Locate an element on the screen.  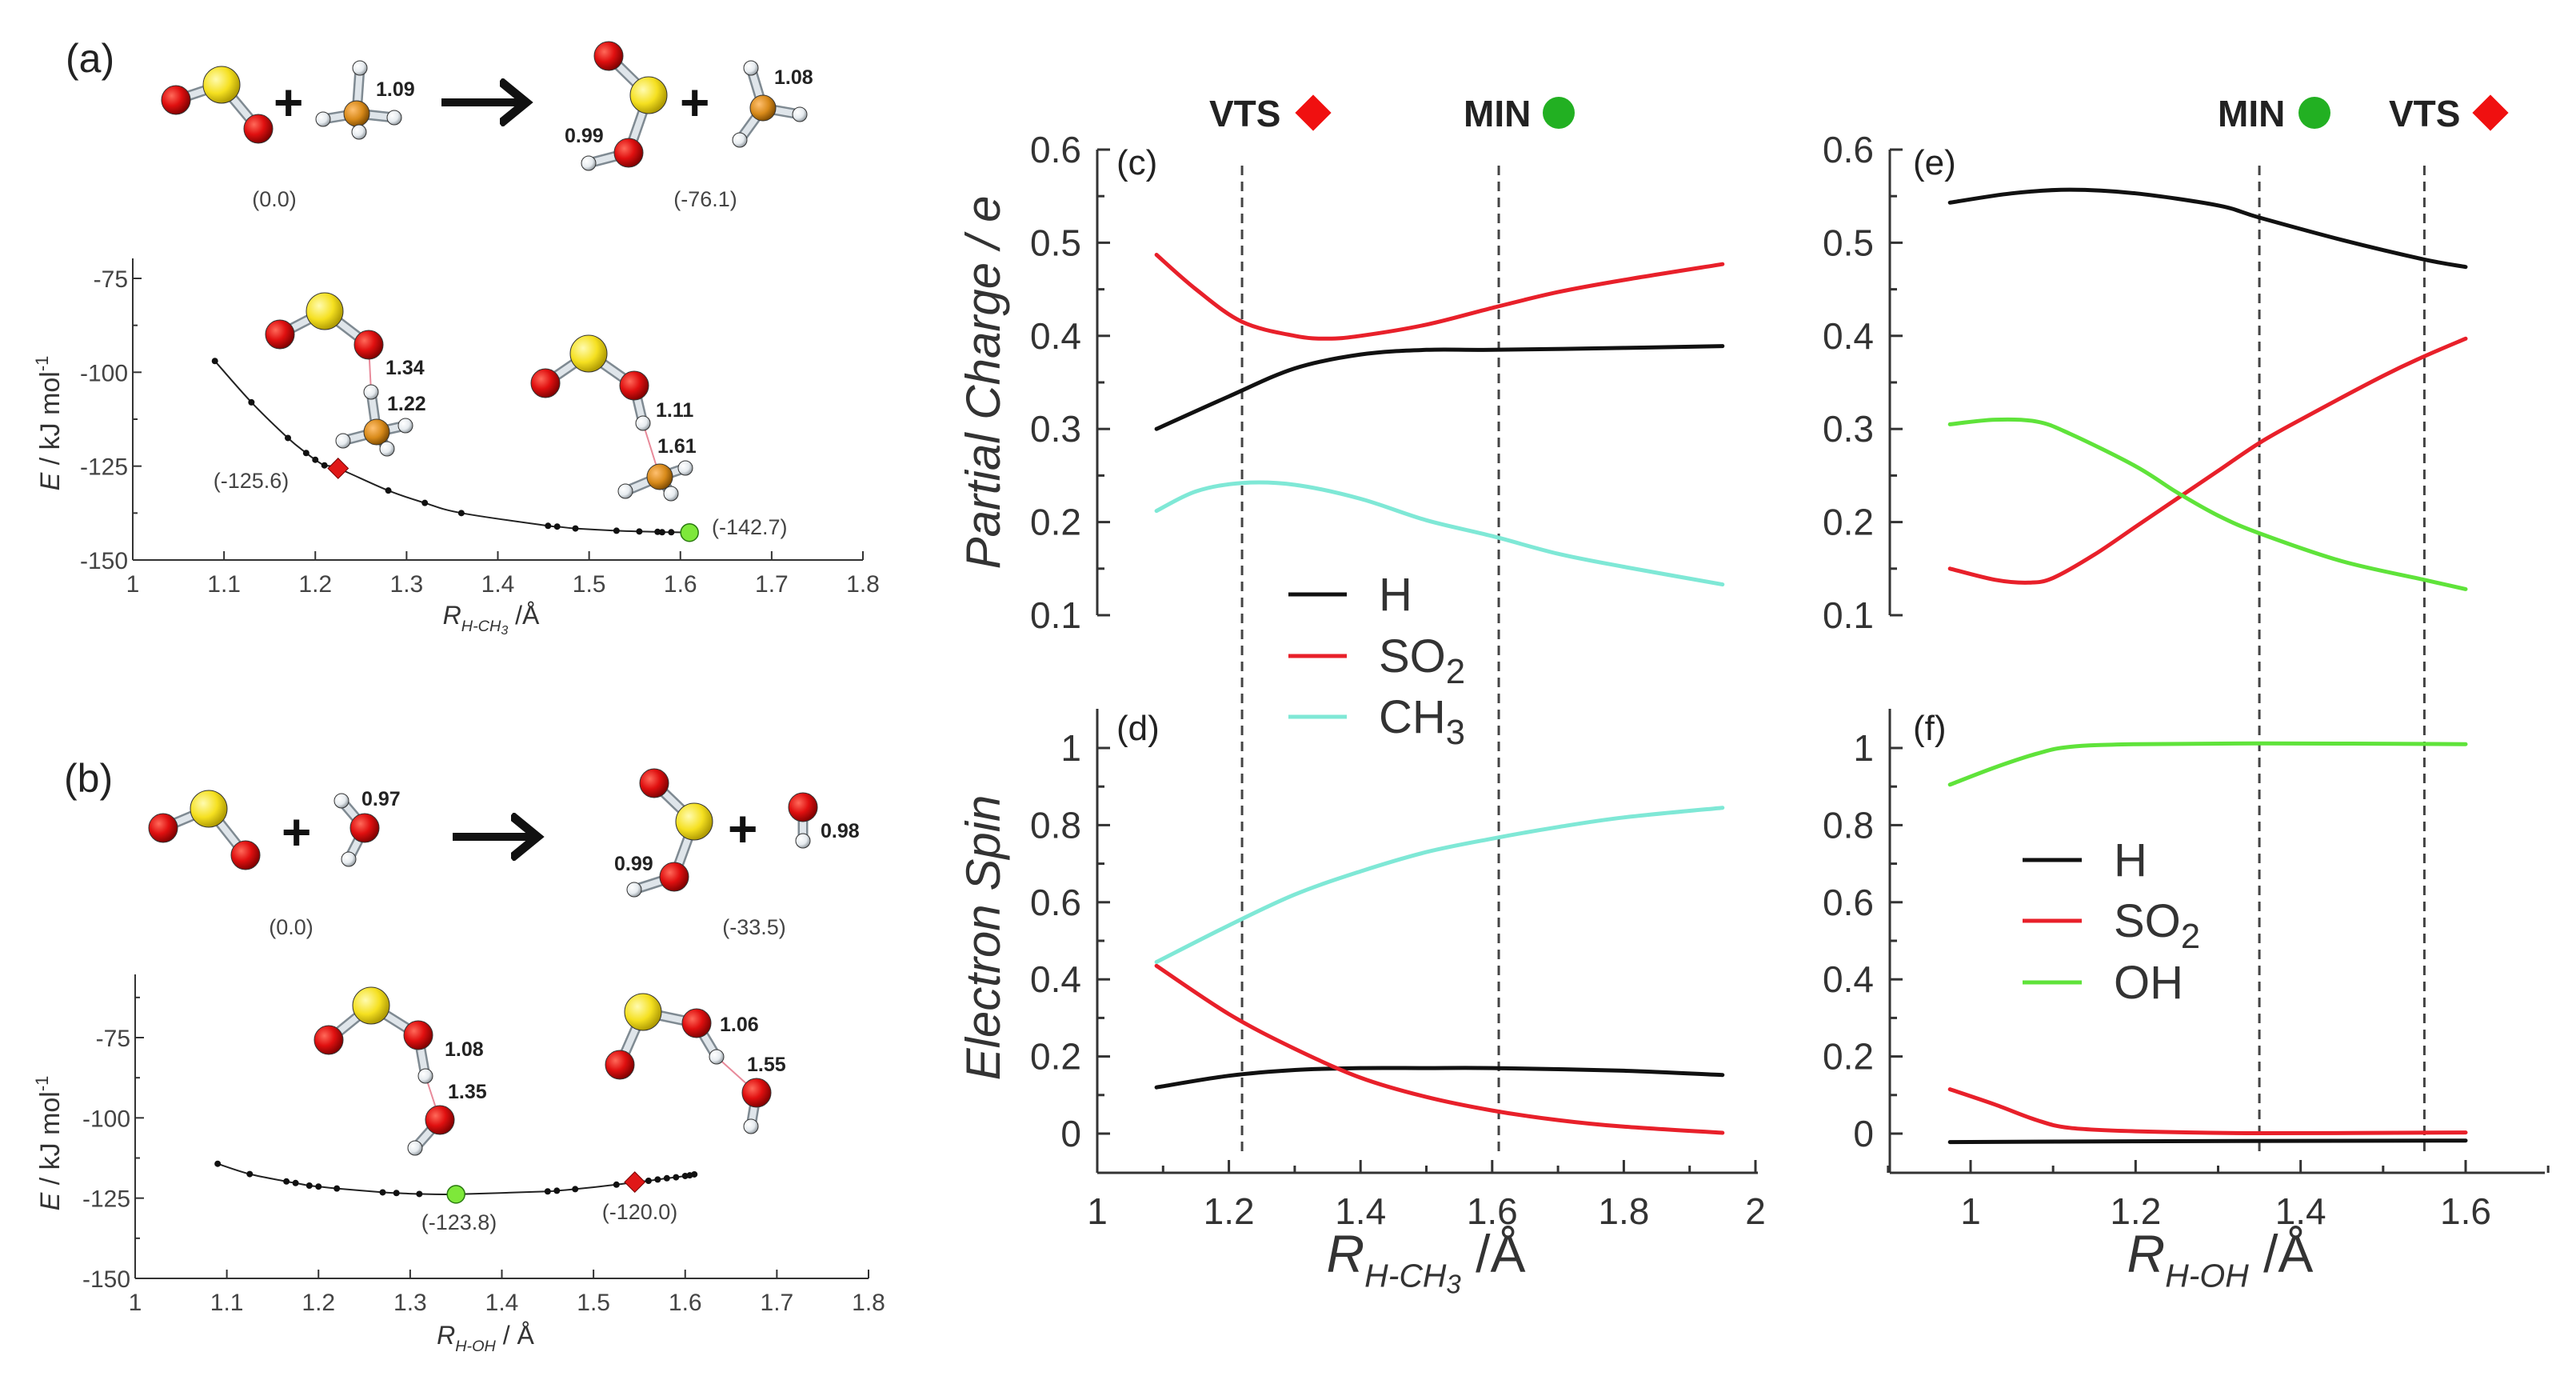
min-circle-icon is located at coordinates (2314, 113).